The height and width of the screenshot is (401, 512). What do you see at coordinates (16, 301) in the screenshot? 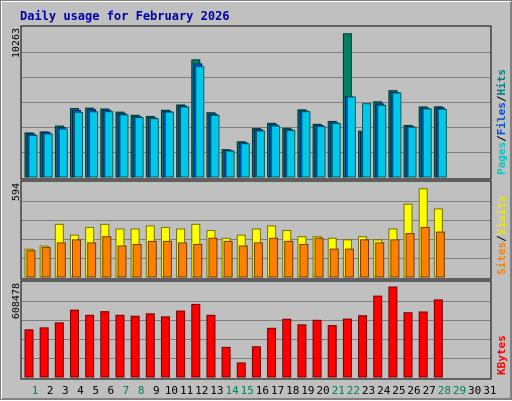
I see `panel-max-label: 608478` at bounding box center [16, 301].